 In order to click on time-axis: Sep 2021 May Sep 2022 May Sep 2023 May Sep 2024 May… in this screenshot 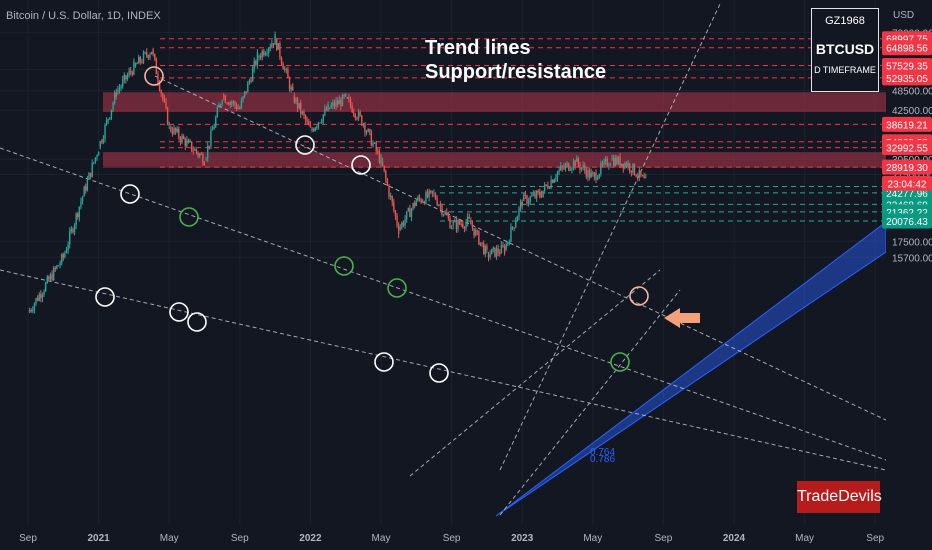, I will do `click(466, 537)`.